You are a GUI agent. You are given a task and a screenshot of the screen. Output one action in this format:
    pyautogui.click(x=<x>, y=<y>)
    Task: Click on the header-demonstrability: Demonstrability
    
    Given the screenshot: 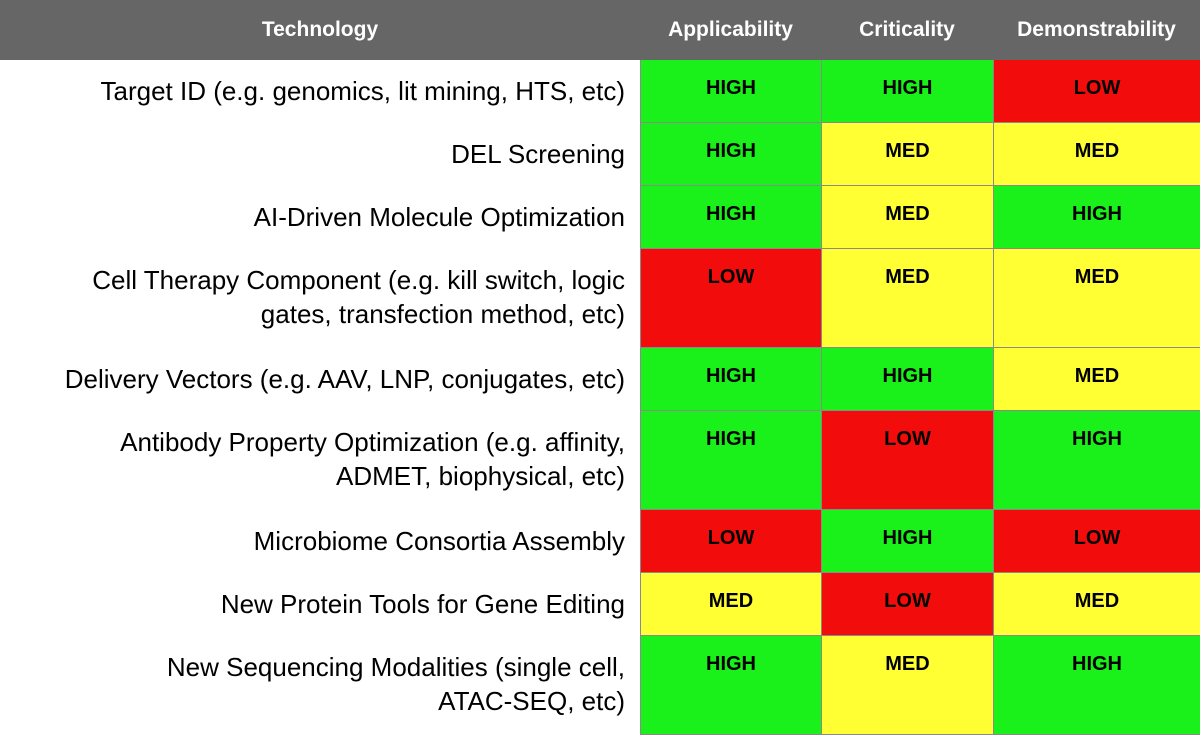 What is the action you would take?
    pyautogui.click(x=1096, y=30)
    